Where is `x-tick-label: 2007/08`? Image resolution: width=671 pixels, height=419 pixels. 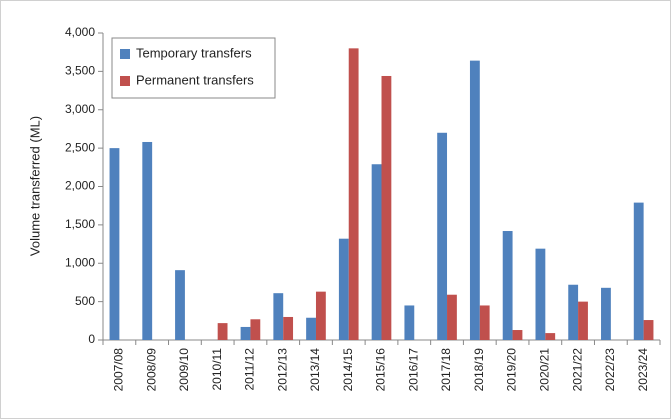 x-tick-label: 2007/08 is located at coordinates (119, 370).